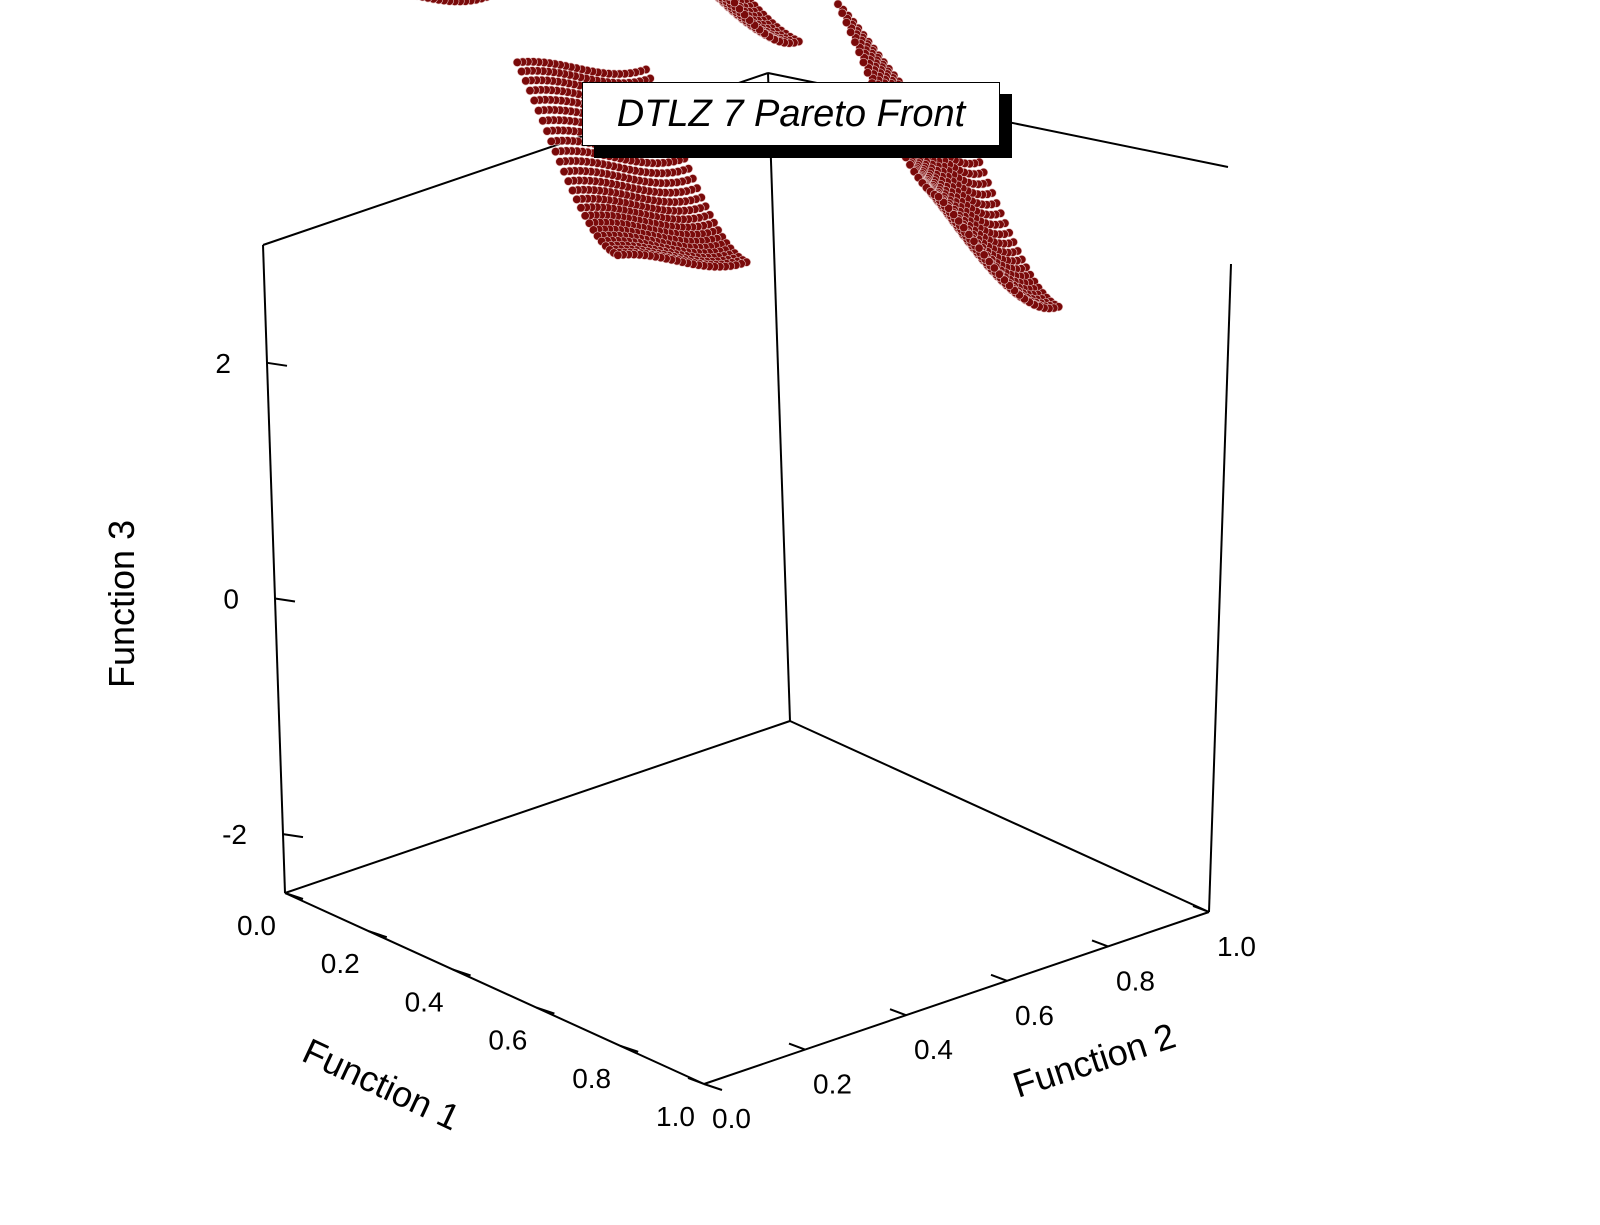 Image resolution: width=1600 pixels, height=1225 pixels. What do you see at coordinates (933, 1049) in the screenshot?
I see `y-tick-label: 0.4` at bounding box center [933, 1049].